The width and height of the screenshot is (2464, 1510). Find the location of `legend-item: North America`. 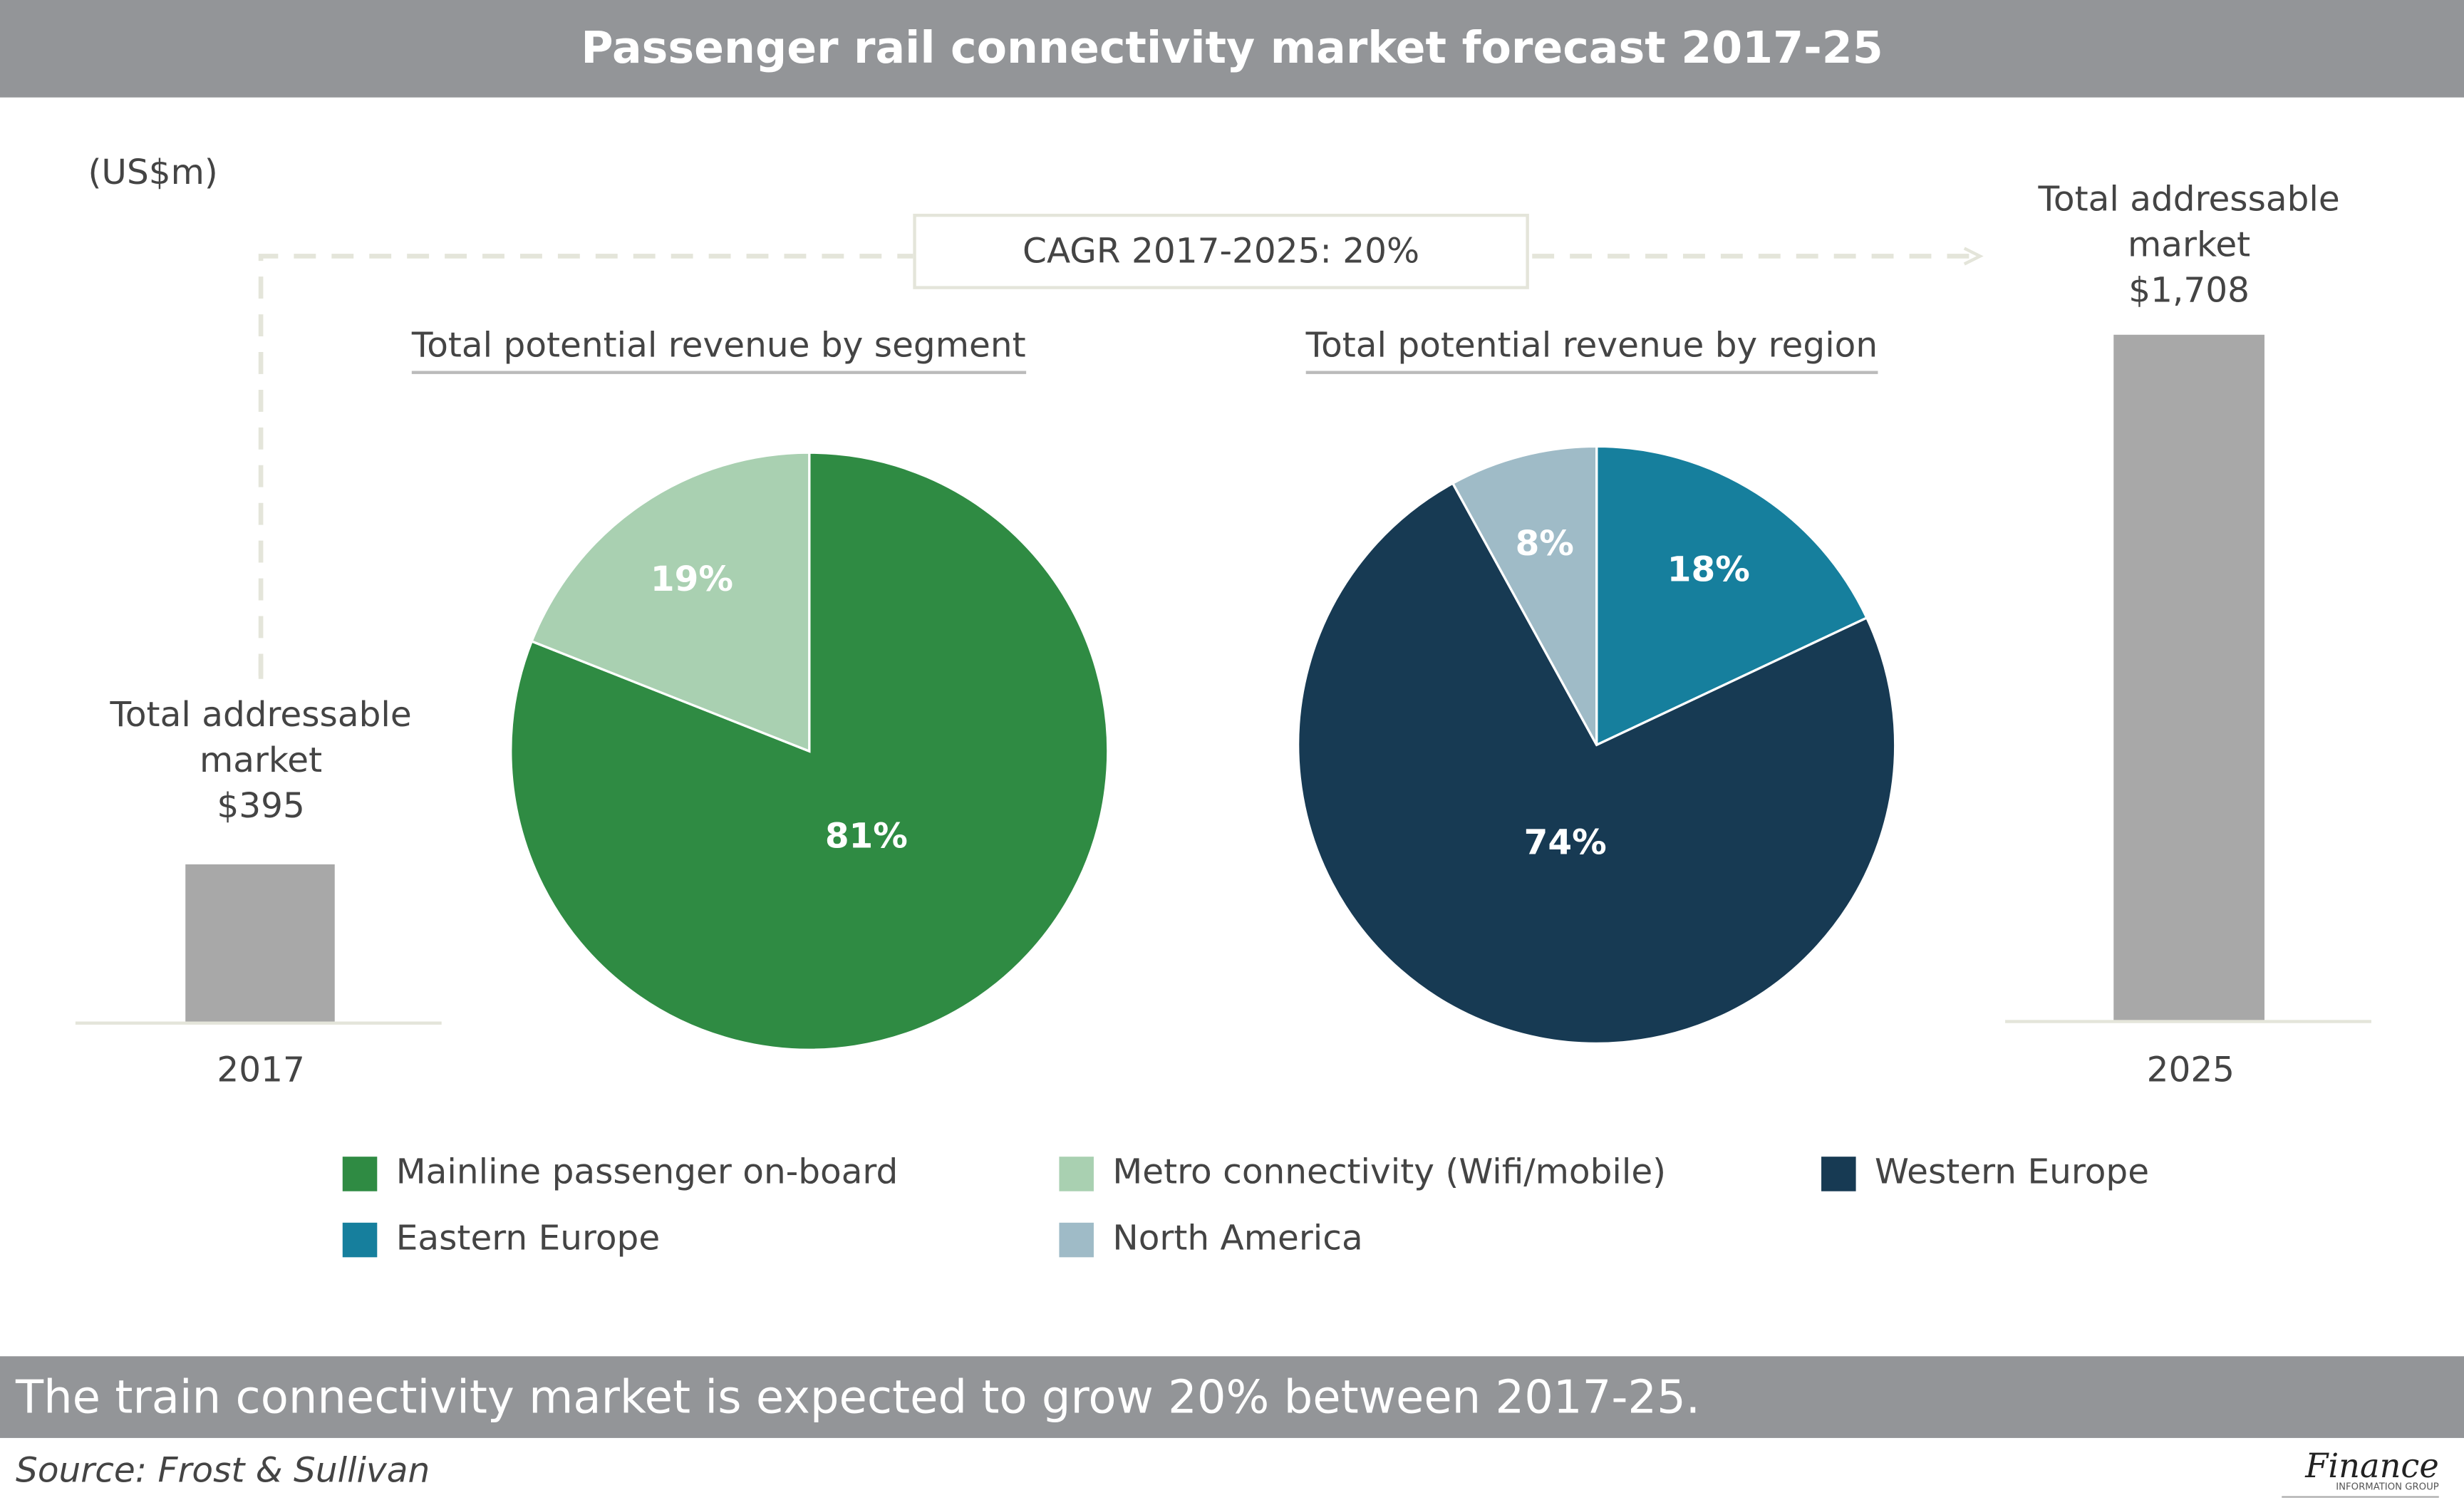

legend-item: North America is located at coordinates (1211, 1239).